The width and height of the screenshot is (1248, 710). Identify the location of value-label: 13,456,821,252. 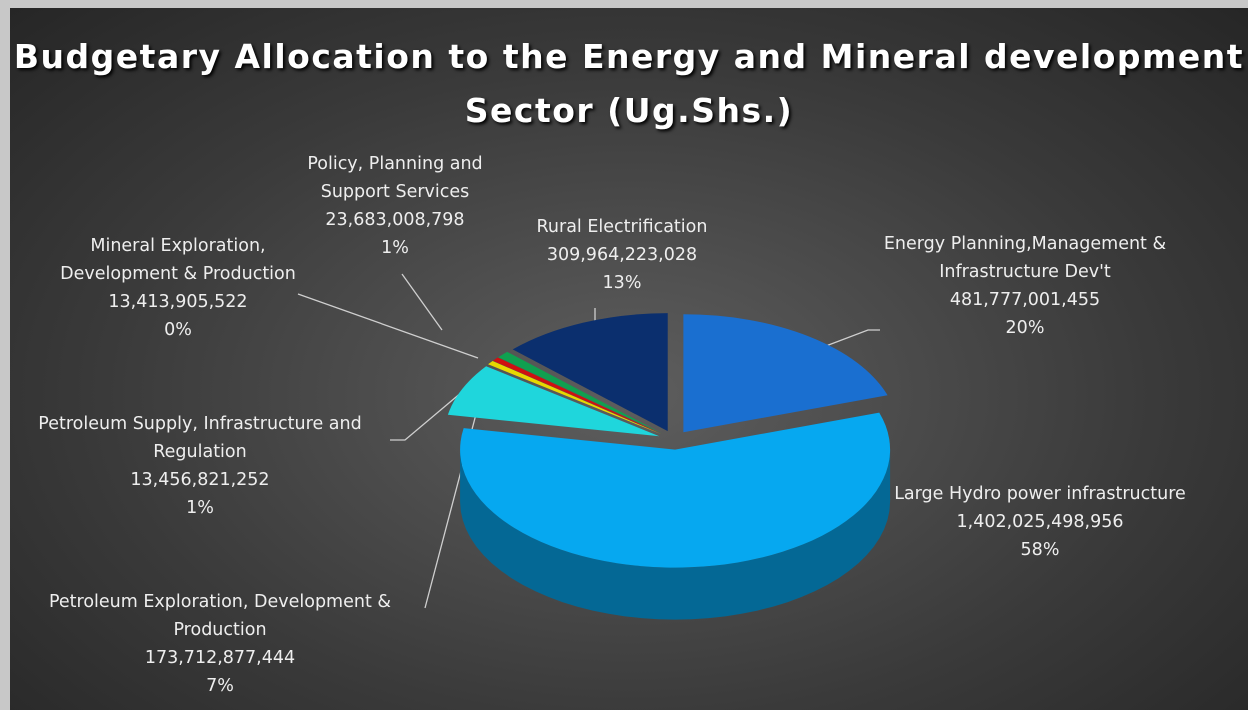
(200, 480).